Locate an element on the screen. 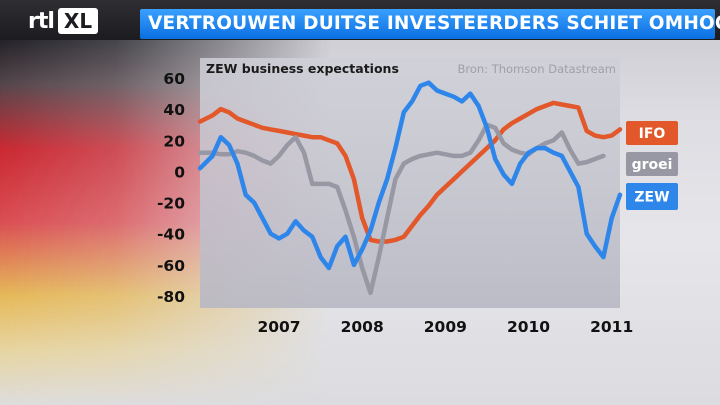 The width and height of the screenshot is (720, 405). y-tick-label: 20 is located at coordinates (174, 141).